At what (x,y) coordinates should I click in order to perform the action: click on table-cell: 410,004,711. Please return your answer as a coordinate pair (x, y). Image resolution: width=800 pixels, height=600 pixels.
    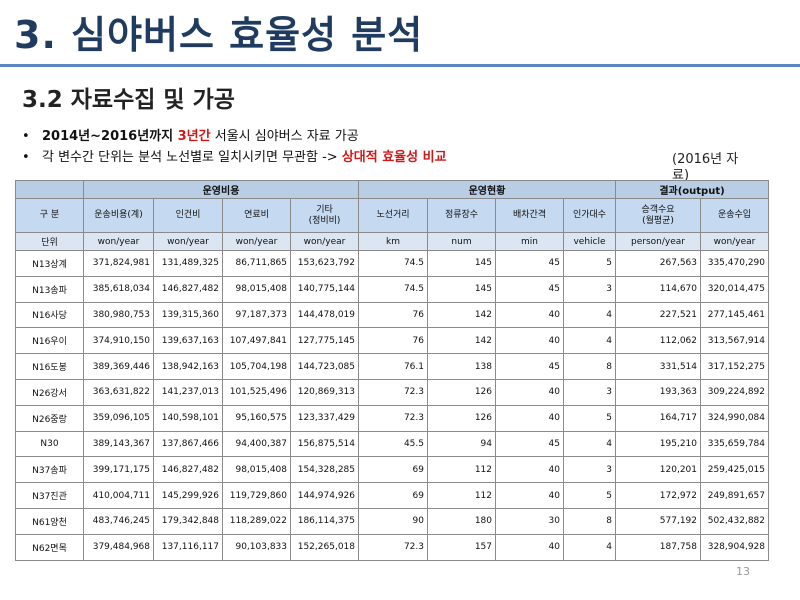
    Looking at the image, I should click on (118, 495).